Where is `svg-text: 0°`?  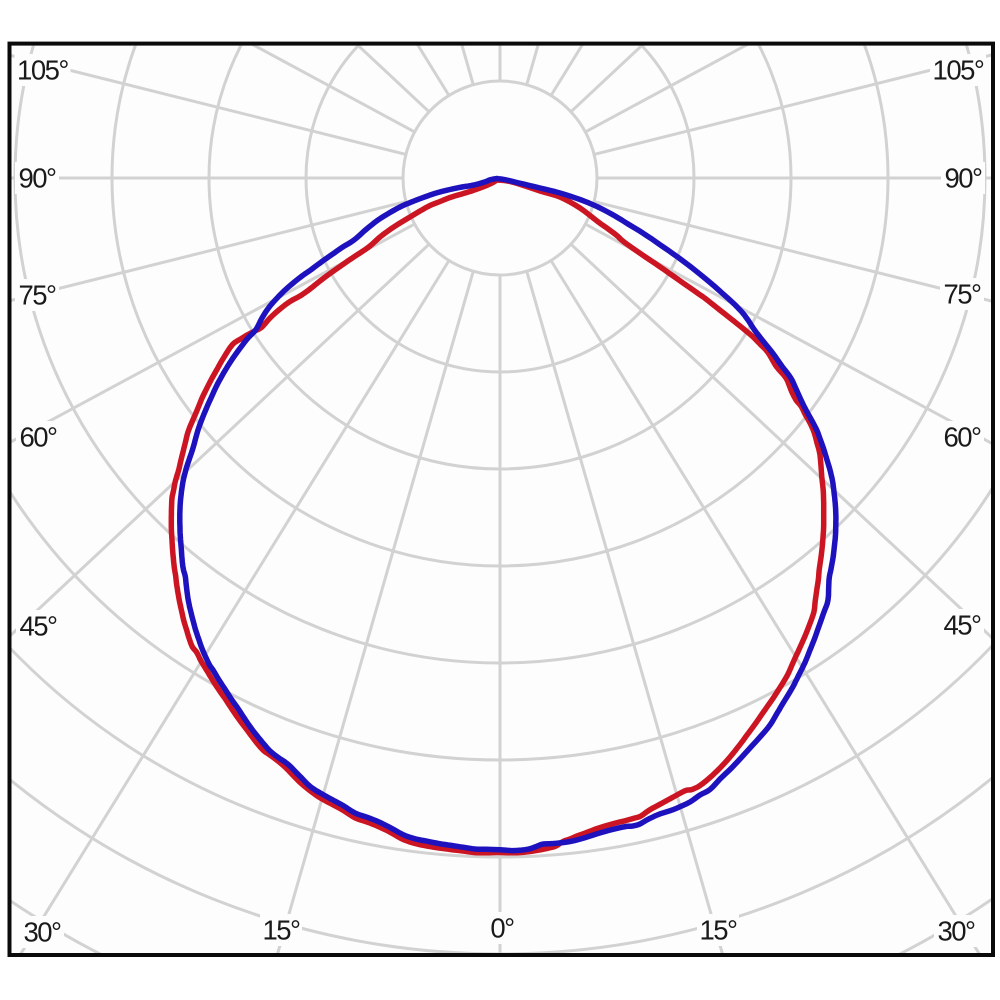 svg-text: 0° is located at coordinates (502, 928).